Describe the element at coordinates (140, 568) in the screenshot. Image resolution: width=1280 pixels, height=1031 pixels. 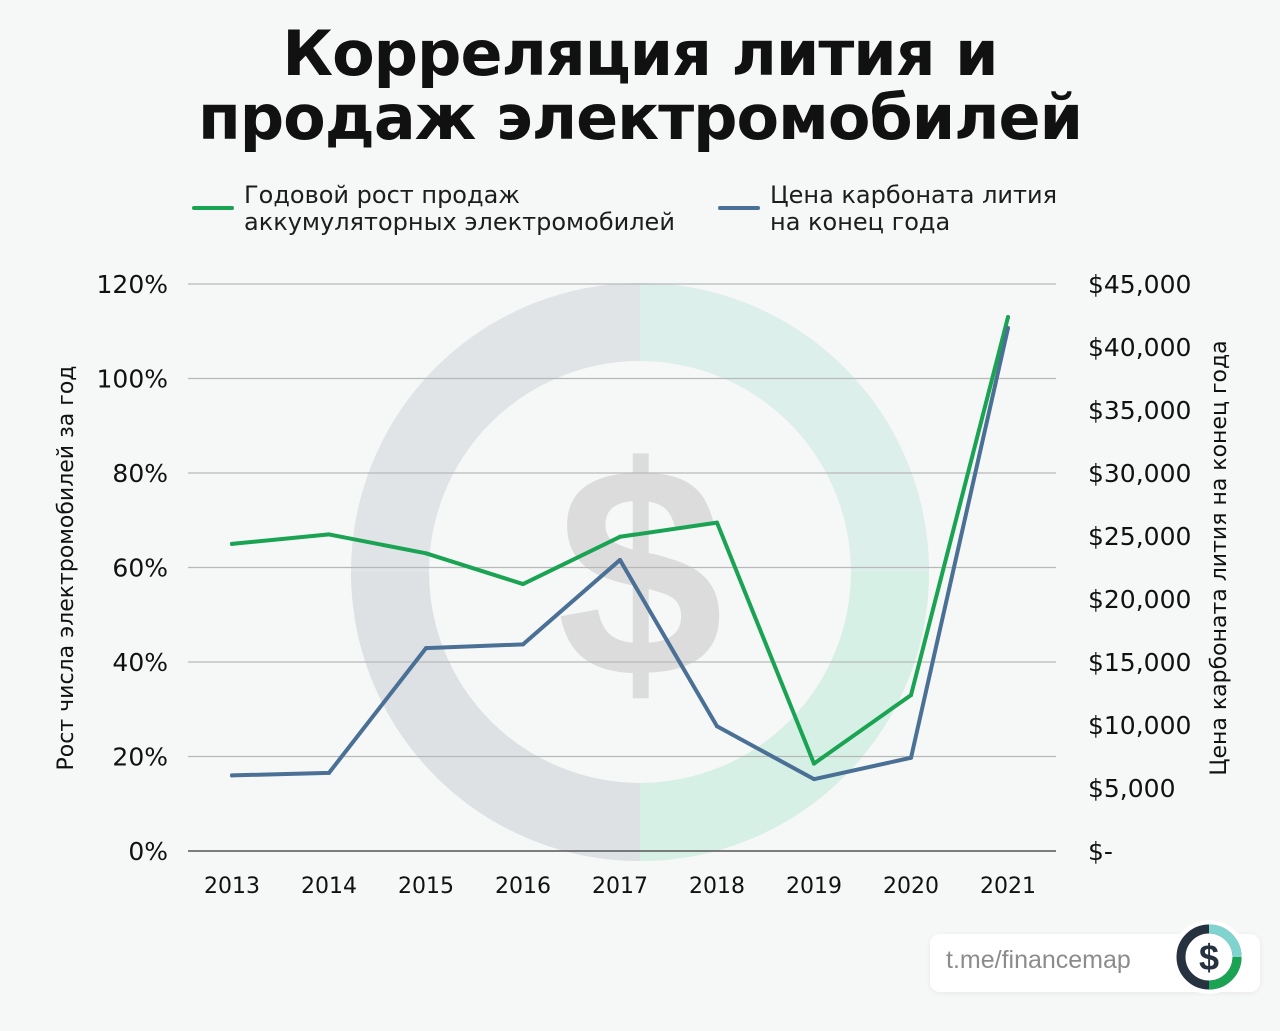
I see `y-left-tick-label: 60%` at that location.